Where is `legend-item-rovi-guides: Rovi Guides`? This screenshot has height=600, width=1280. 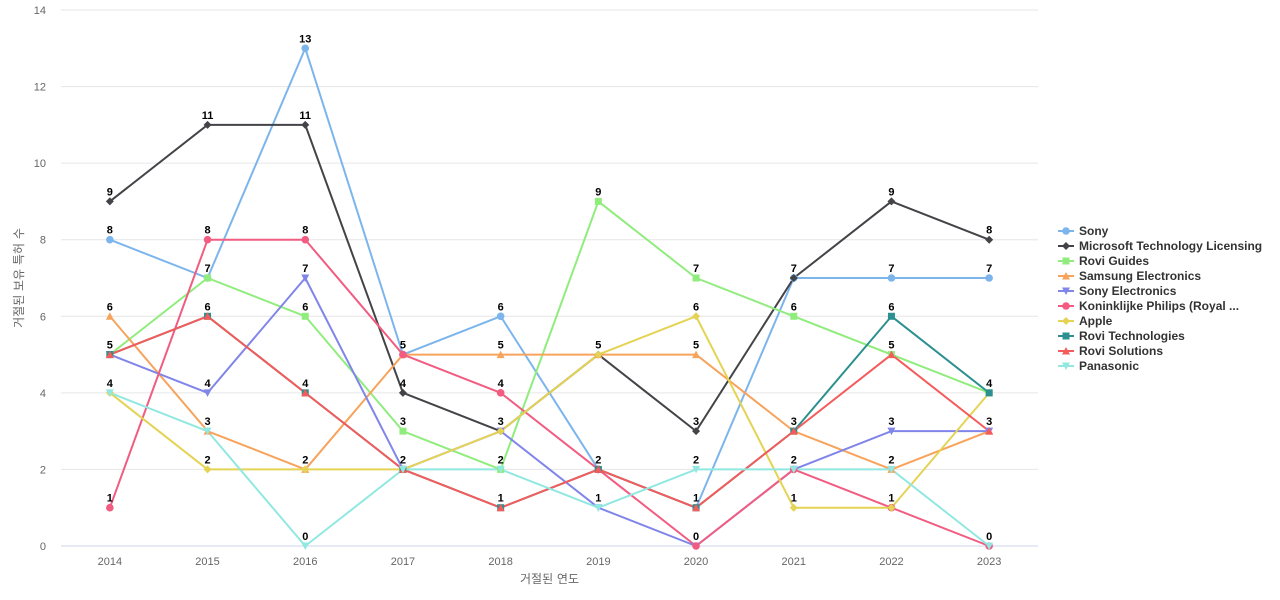
legend-item-rovi-guides: Rovi Guides is located at coordinates (1103, 261).